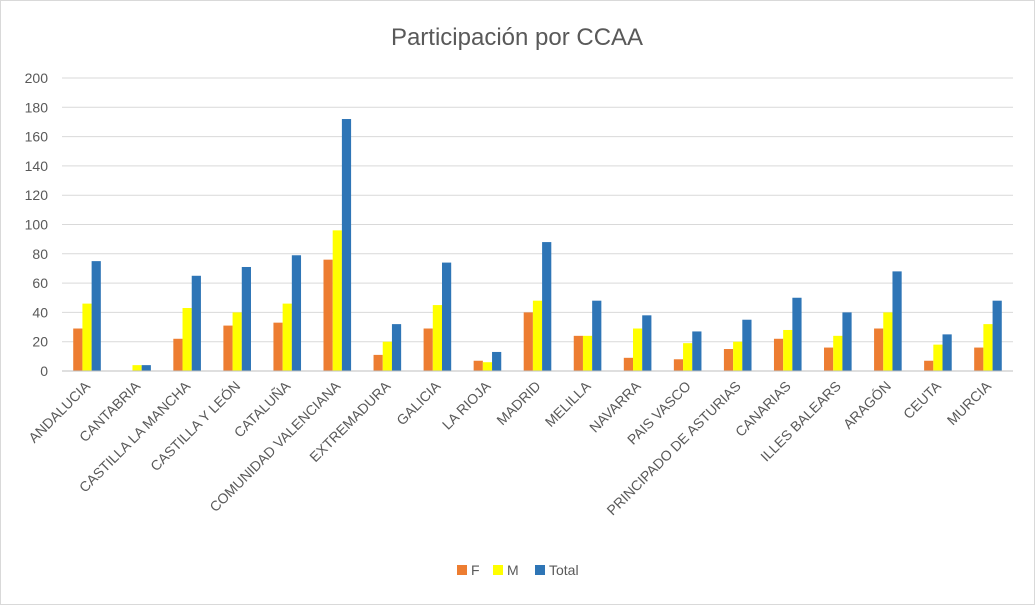  I want to click on x-category-label: CASTILLA Y LEÓN, so click(195, 426).